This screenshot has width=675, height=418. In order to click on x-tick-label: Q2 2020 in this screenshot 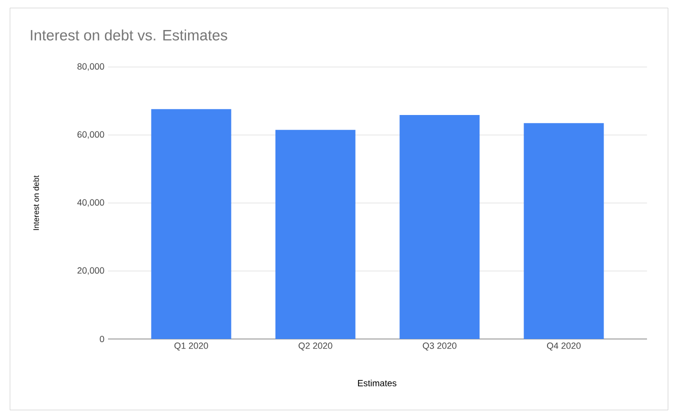, I will do `click(315, 346)`.